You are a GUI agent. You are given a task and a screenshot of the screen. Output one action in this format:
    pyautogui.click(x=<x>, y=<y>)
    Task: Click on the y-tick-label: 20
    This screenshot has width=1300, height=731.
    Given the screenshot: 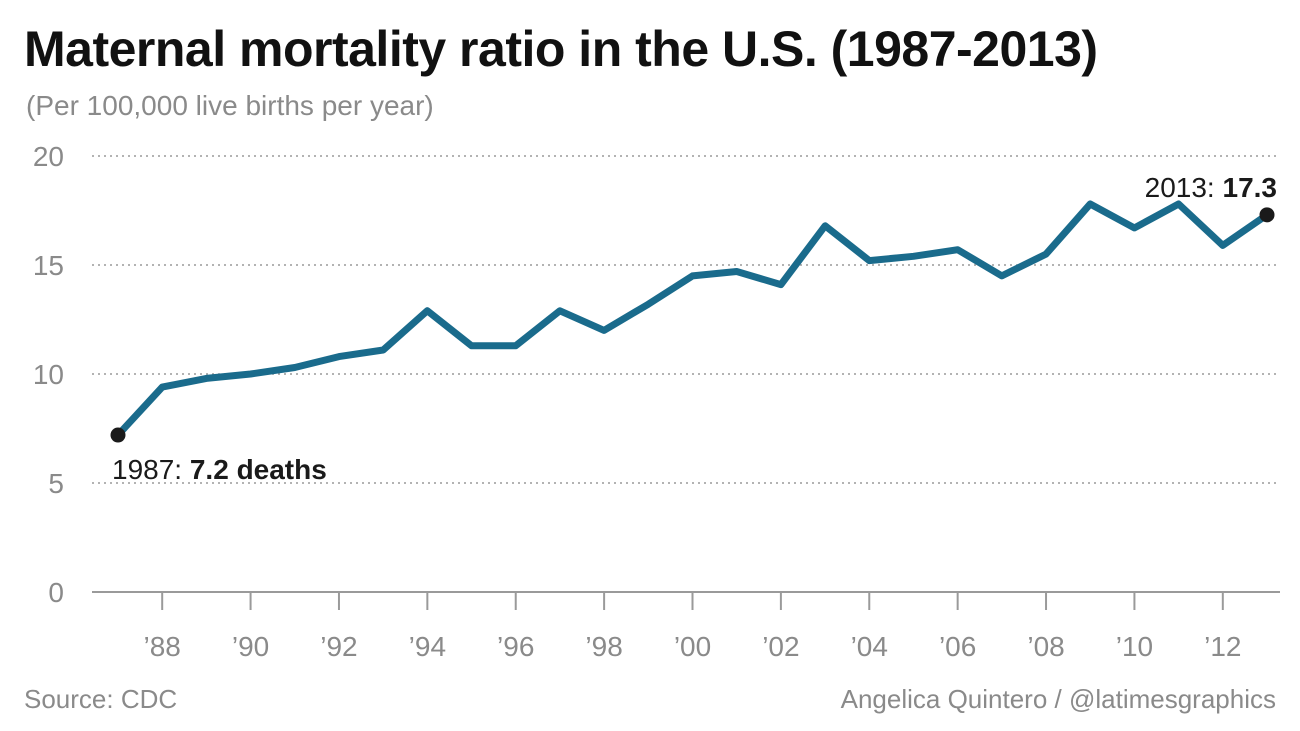 What is the action you would take?
    pyautogui.click(x=48, y=156)
    